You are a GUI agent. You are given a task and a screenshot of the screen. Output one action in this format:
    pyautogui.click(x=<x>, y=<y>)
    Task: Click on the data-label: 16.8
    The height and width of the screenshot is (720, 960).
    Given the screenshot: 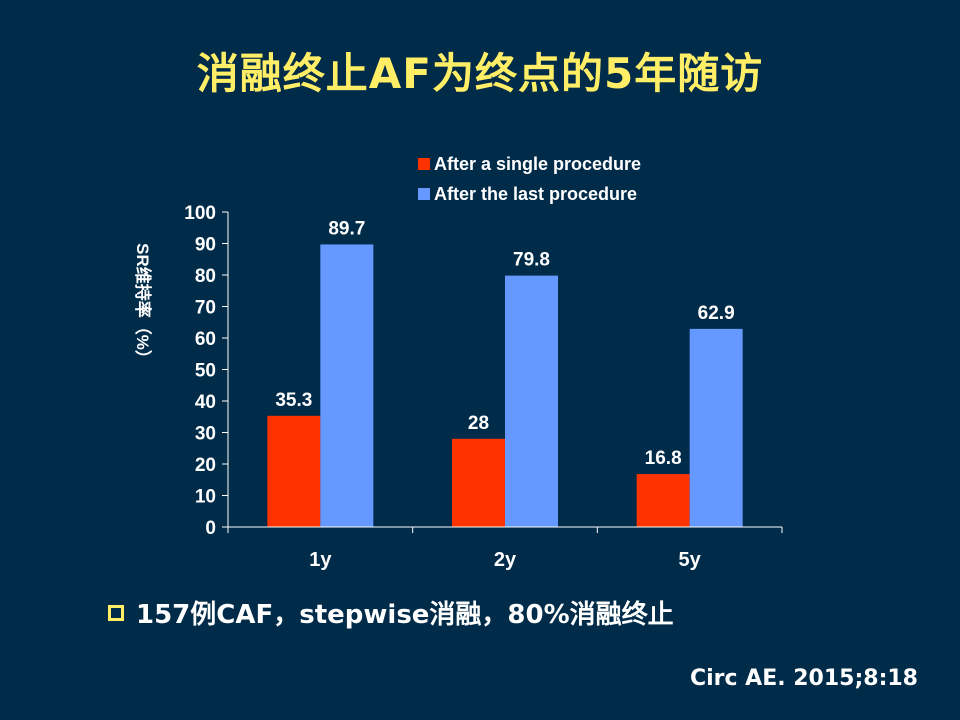 What is the action you would take?
    pyautogui.click(x=663, y=458)
    